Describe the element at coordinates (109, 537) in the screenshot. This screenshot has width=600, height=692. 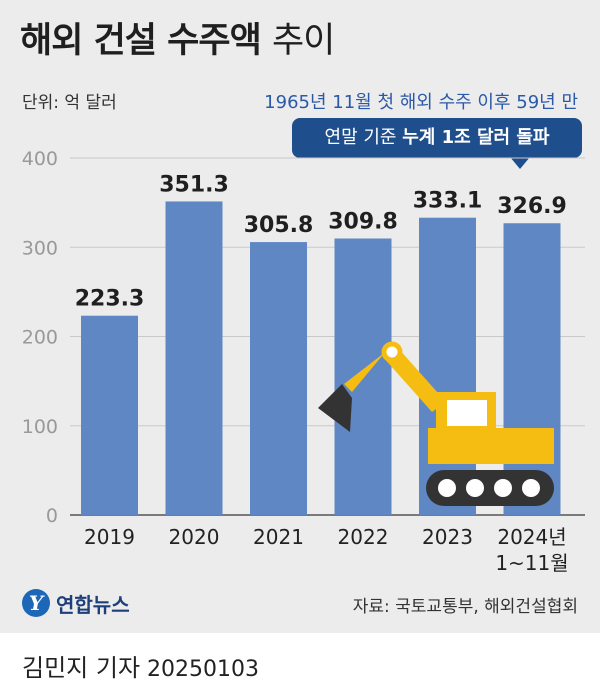
I see `x-tick-label: 2019` at that location.